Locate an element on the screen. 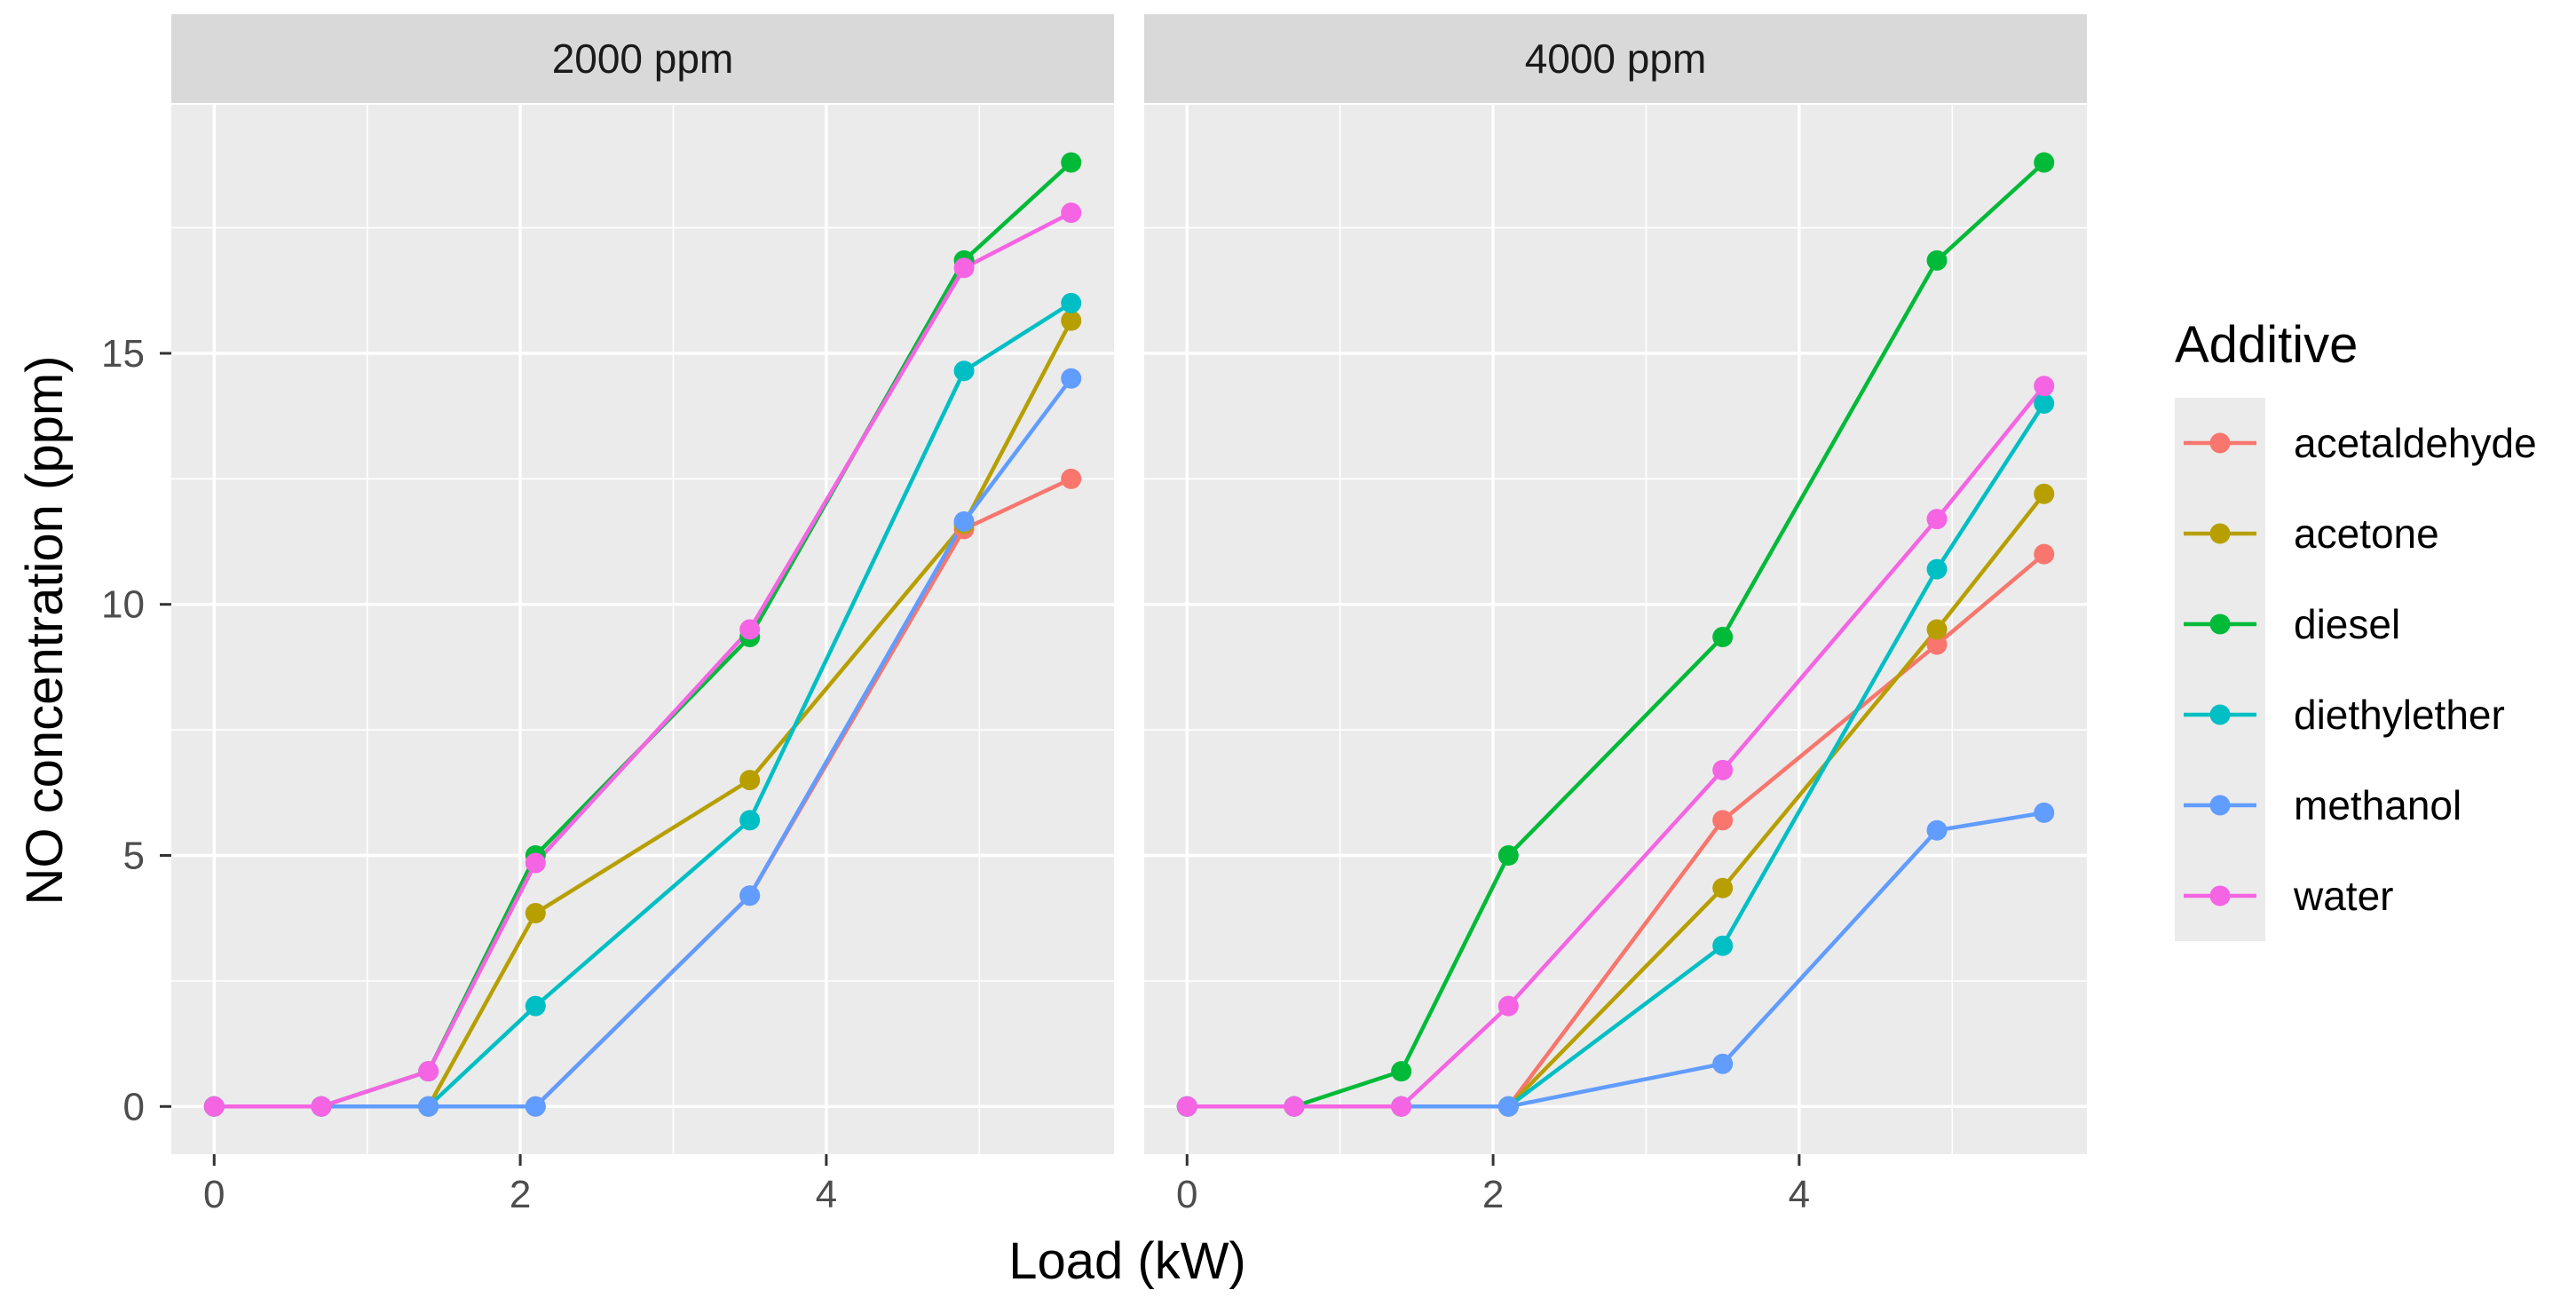  legend-label: diesel is located at coordinates (2347, 624).